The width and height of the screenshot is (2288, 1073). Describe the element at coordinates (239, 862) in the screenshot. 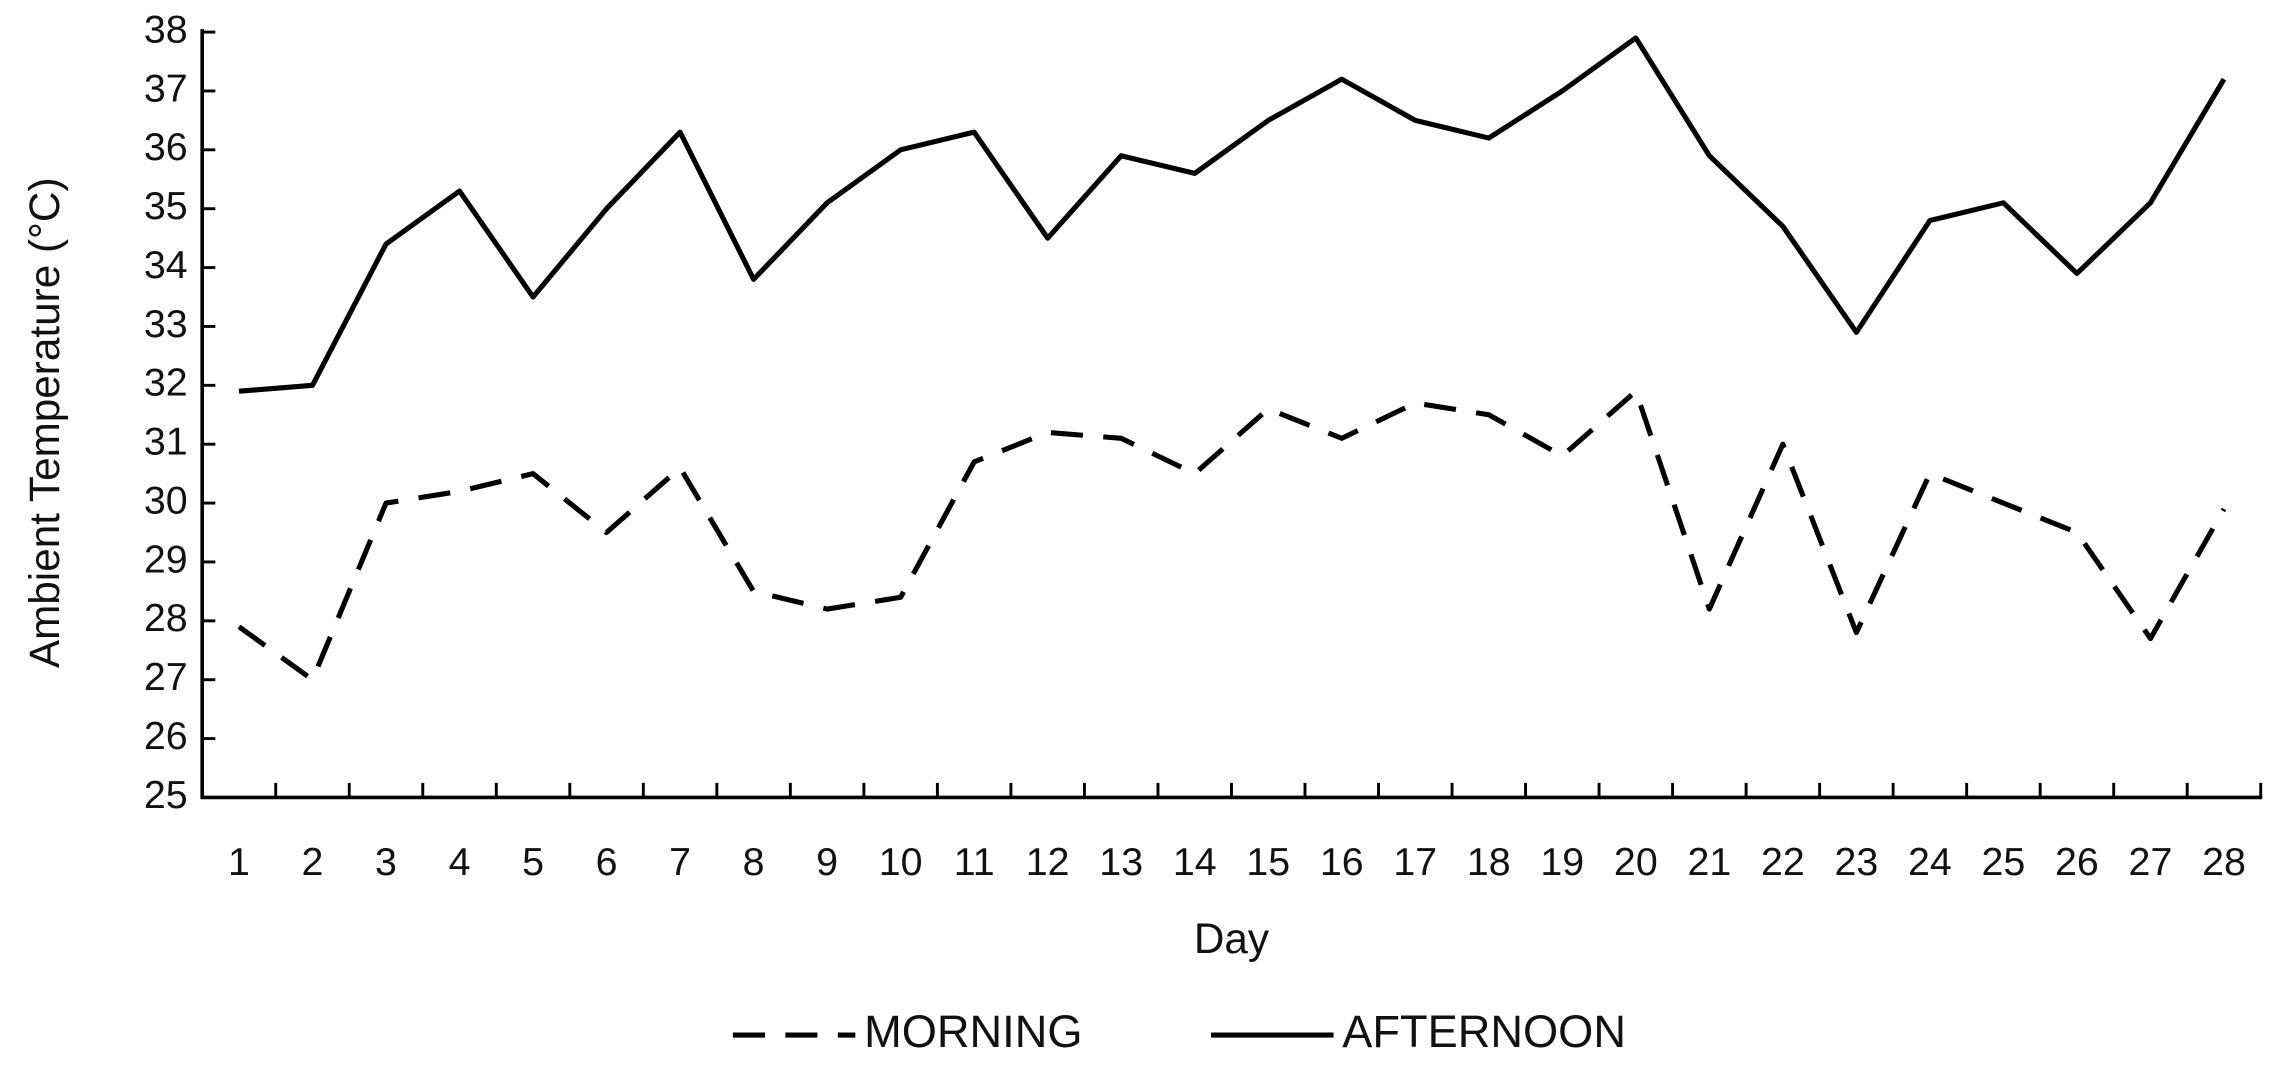

I see `x-tick-label: 1` at that location.